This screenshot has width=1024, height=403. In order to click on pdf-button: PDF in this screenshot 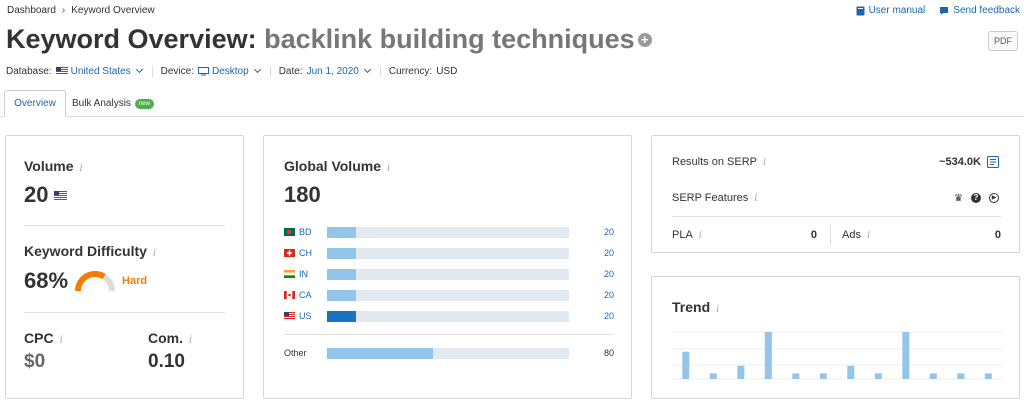, I will do `click(1003, 41)`.